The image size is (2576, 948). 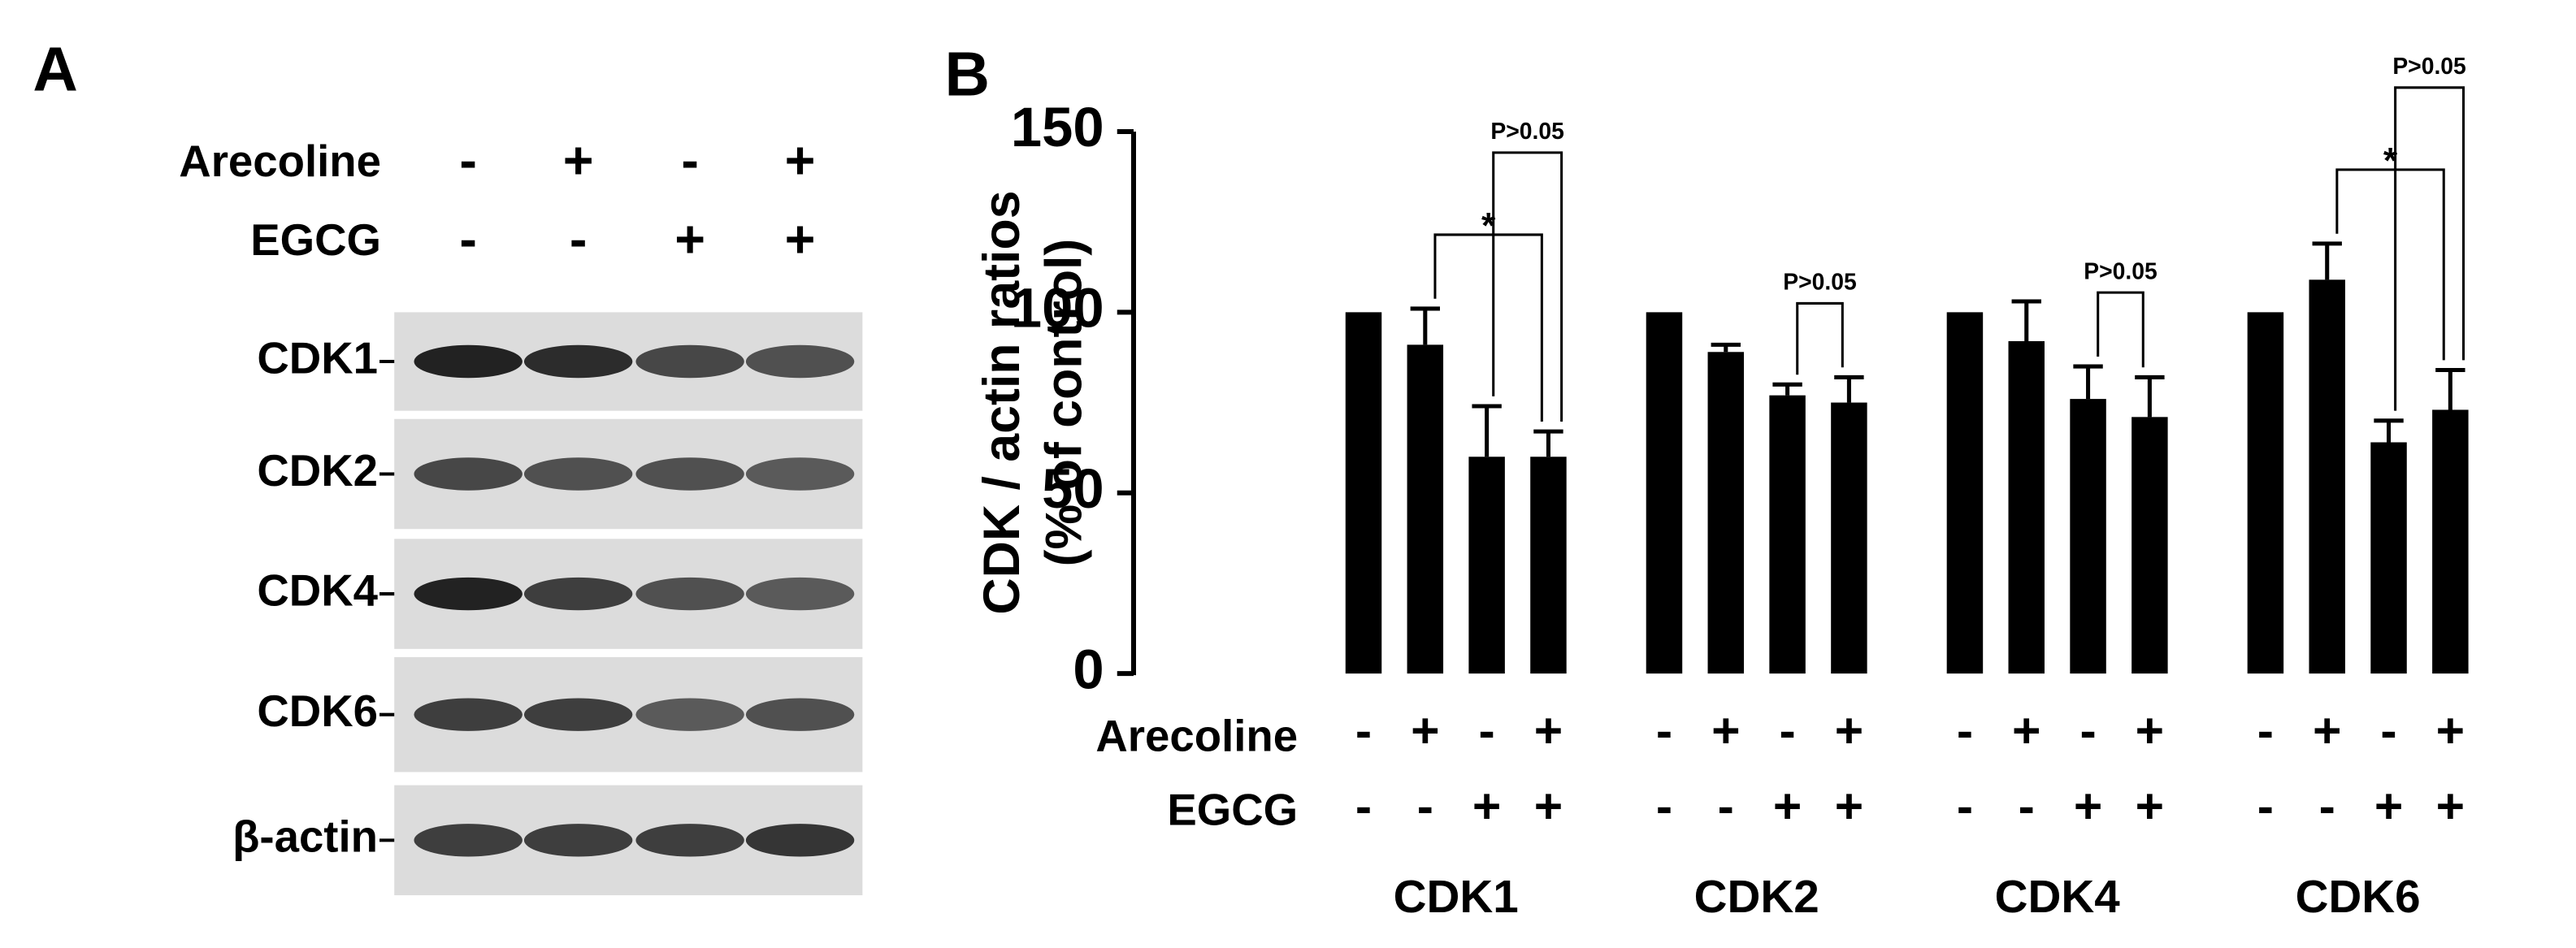 What do you see at coordinates (55, 70) in the screenshot?
I see `panel-label: A` at bounding box center [55, 70].